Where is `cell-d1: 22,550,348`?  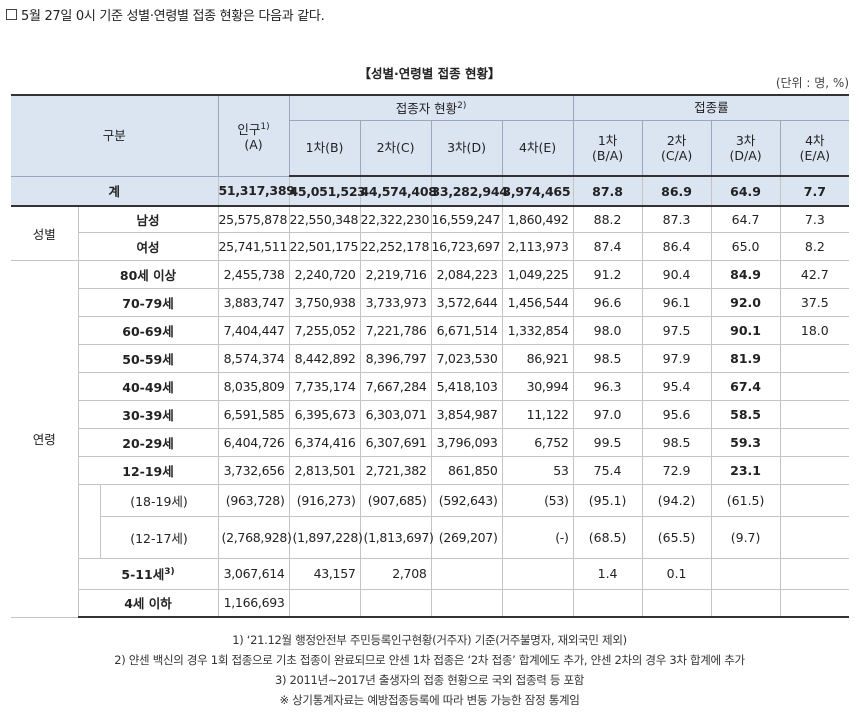
cell-d1: 22,550,348 is located at coordinates (324, 219).